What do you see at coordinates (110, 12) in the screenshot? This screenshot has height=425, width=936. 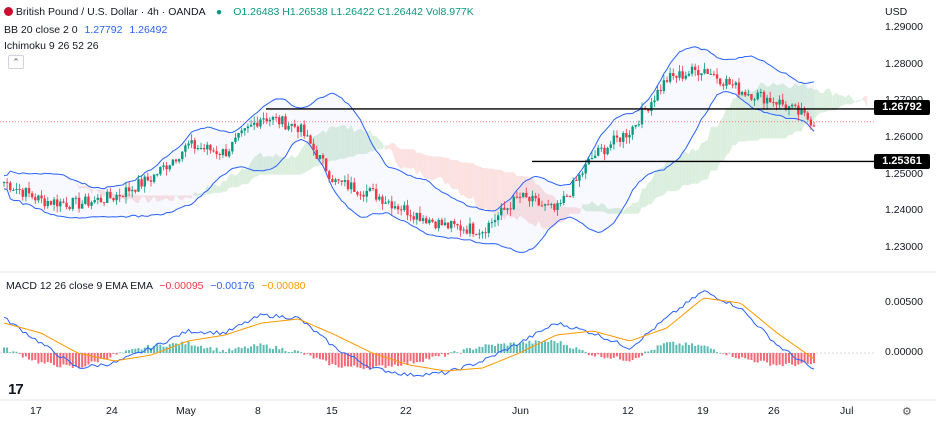 I see `symbol-title: British Pound / U.S. Dollar · 4h · OANDA` at bounding box center [110, 12].